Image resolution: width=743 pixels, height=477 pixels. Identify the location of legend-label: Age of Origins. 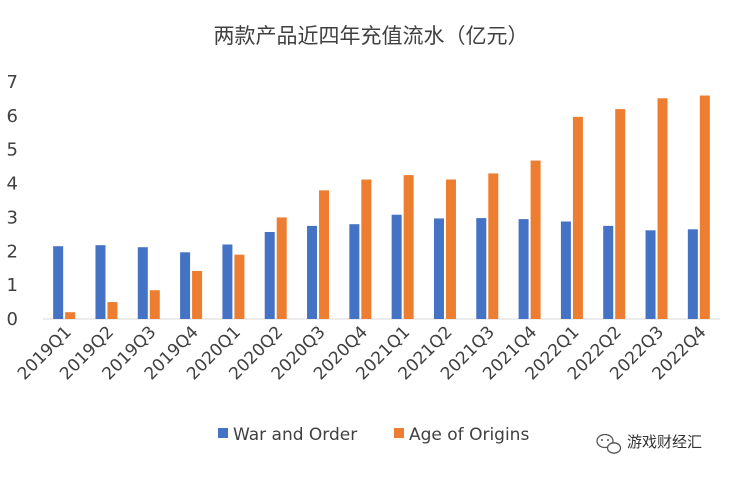
(469, 435).